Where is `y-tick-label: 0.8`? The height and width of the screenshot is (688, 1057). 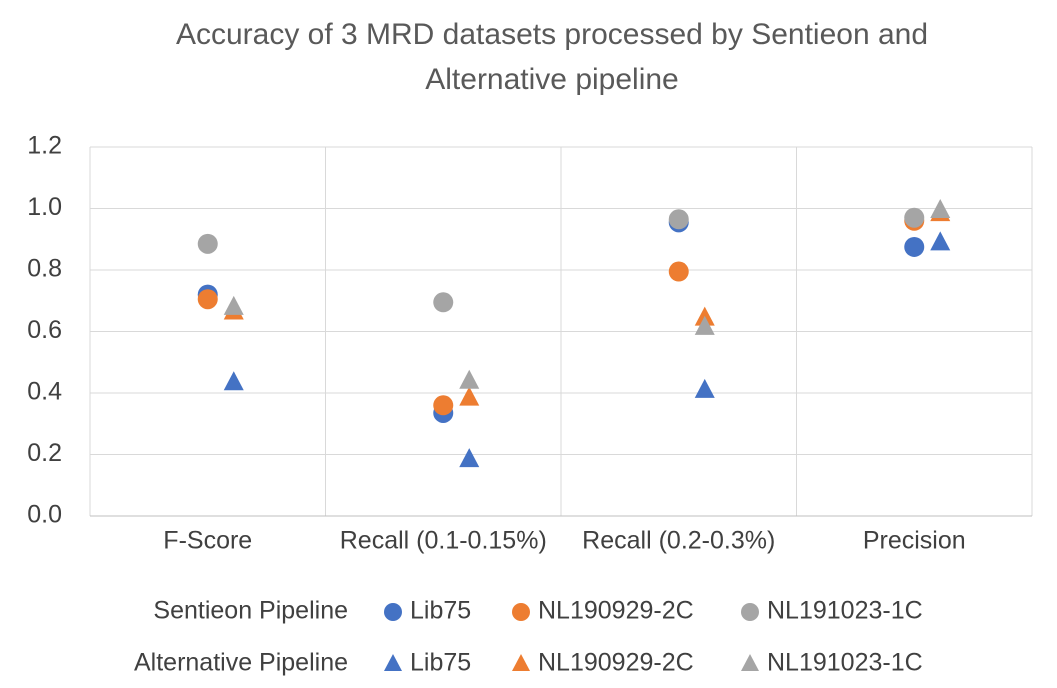 y-tick-label: 0.8 is located at coordinates (44, 269).